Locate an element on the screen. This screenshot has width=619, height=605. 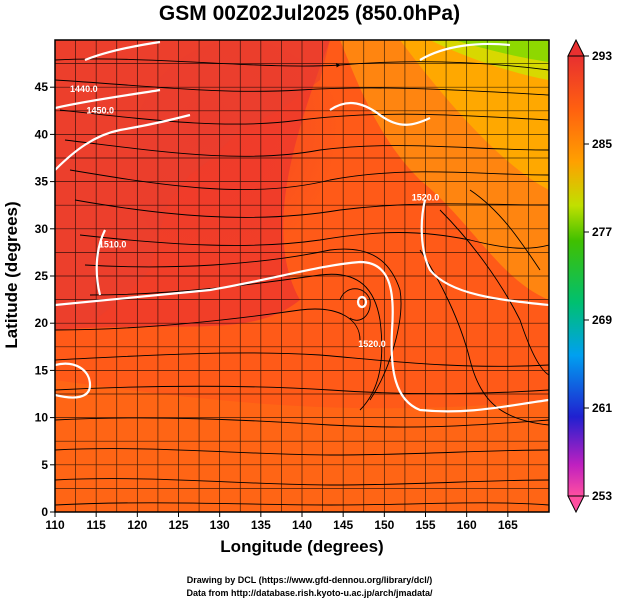
y-tick-label: 40 is located at coordinates (42, 134).